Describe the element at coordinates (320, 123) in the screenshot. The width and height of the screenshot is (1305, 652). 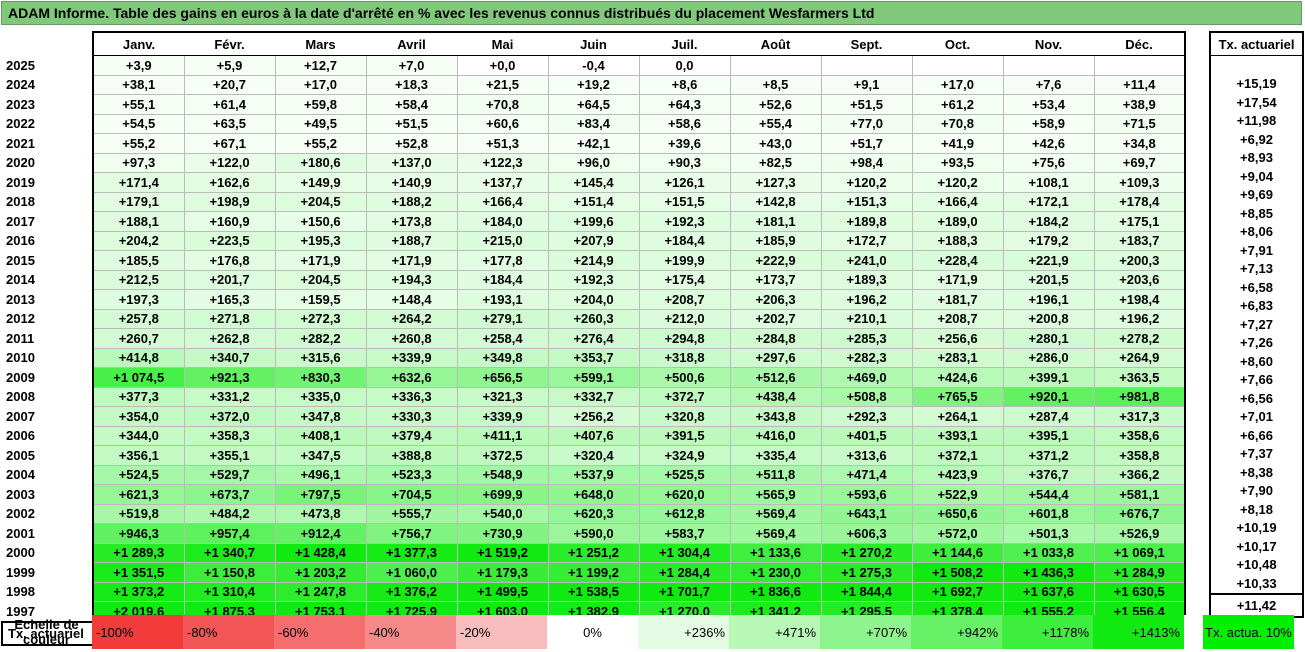
I see `gain-cell: +49,5` at that location.